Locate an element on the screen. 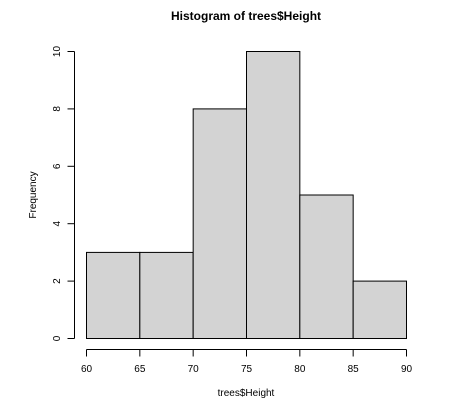 The height and width of the screenshot is (412, 452). y-tick-label: 4 is located at coordinates (57, 223).